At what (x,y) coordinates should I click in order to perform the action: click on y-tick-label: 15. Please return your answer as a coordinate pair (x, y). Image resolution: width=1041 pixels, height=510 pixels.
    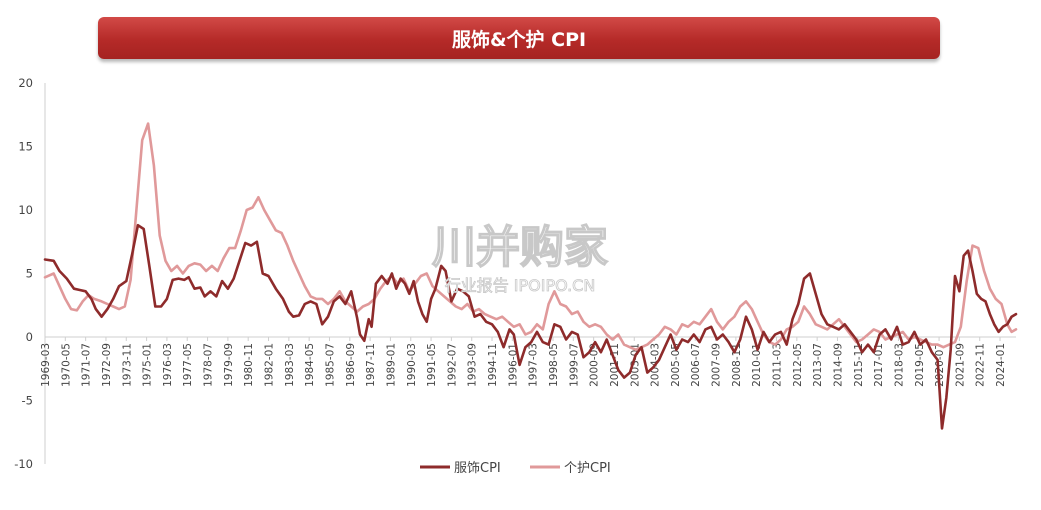
    Looking at the image, I should click on (25, 147).